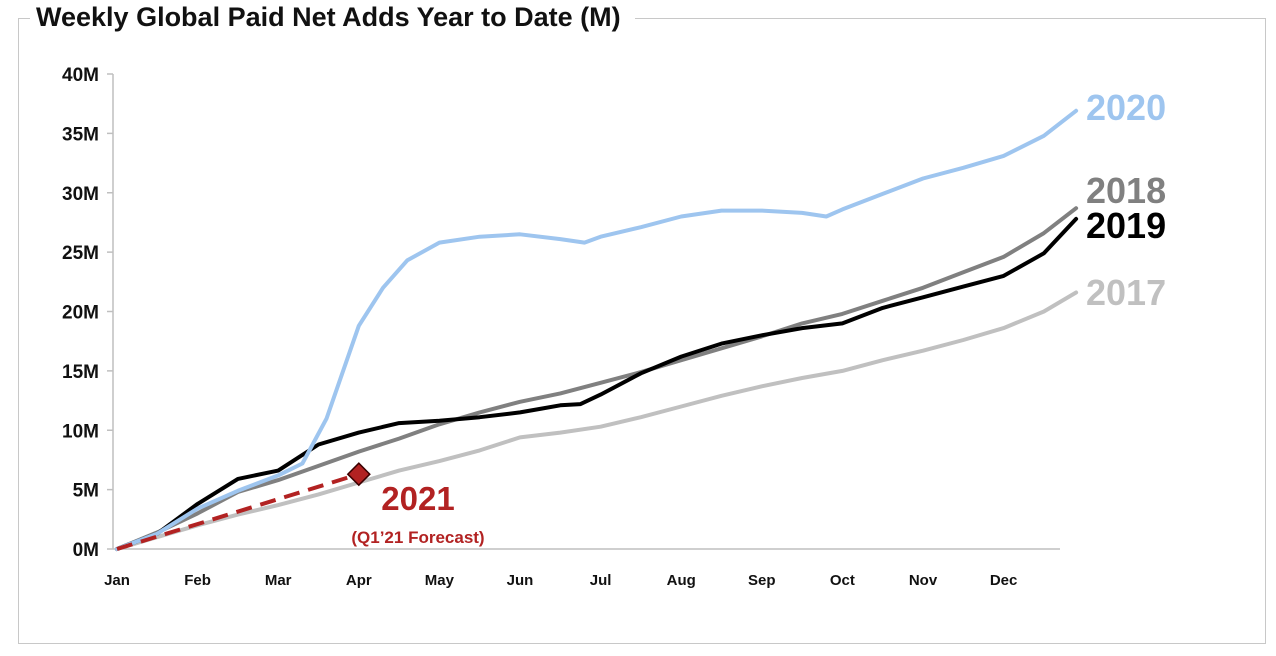  Describe the element at coordinates (238, 511) in the screenshot. I see `forecast-line` at that location.